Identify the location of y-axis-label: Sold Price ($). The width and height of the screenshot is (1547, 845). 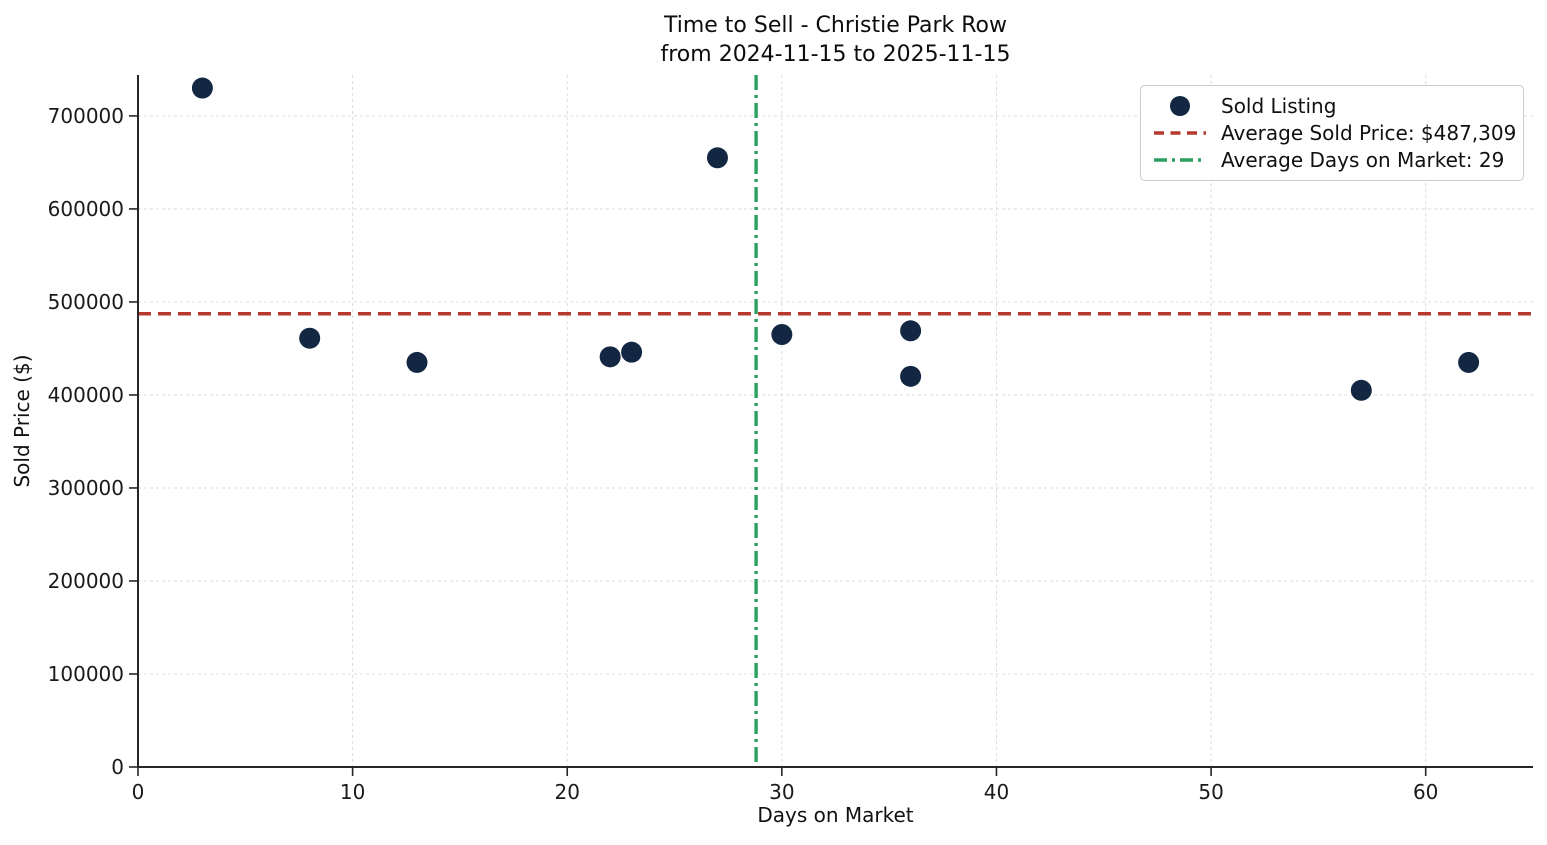
(22, 421).